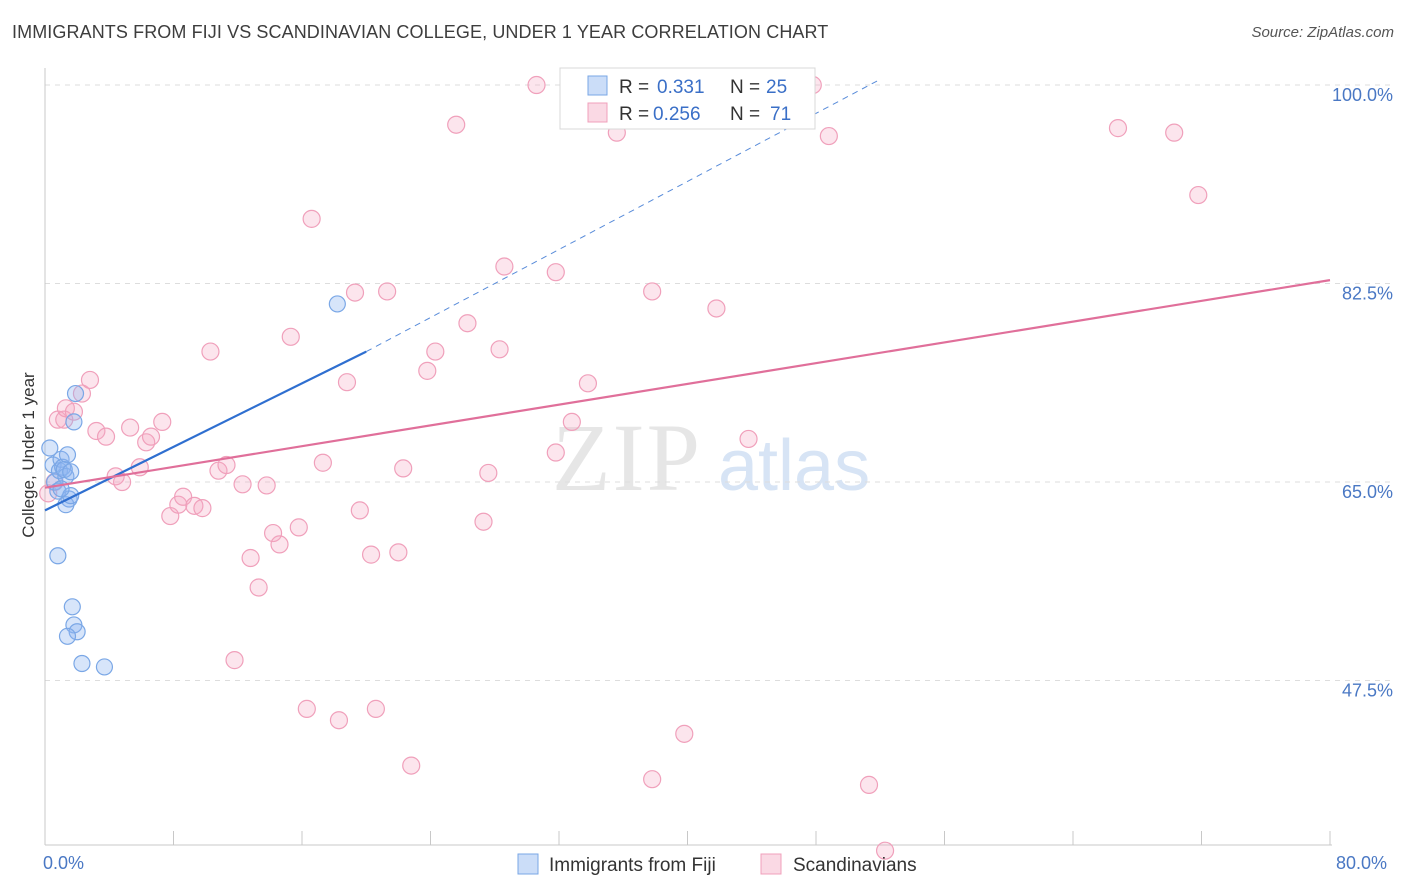  I want to click on source-label: Source: ZipAtlas.com, so click(1322, 32).